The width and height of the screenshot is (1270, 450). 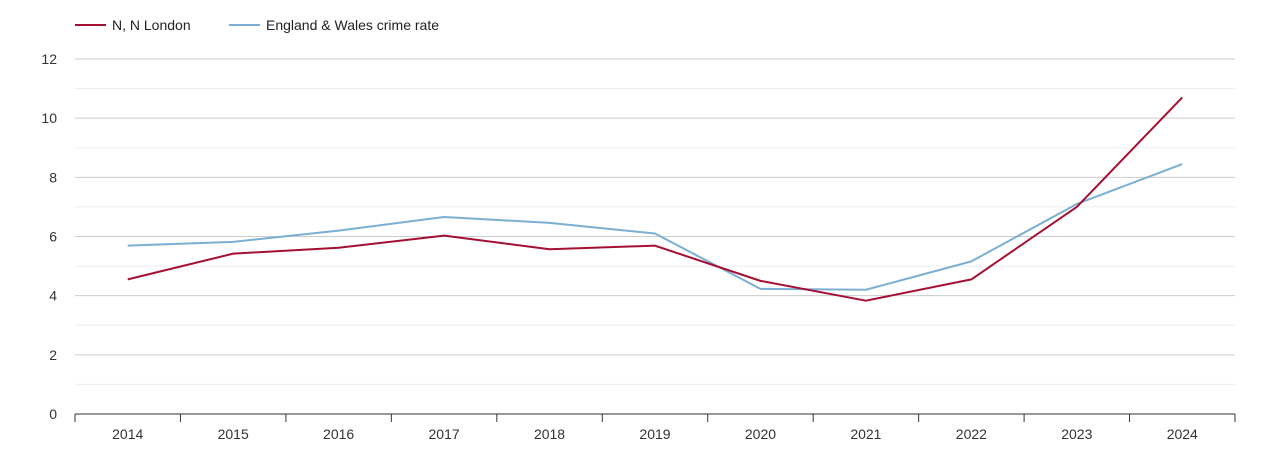 I want to click on x-tick-label: 2022, so click(x=971, y=434).